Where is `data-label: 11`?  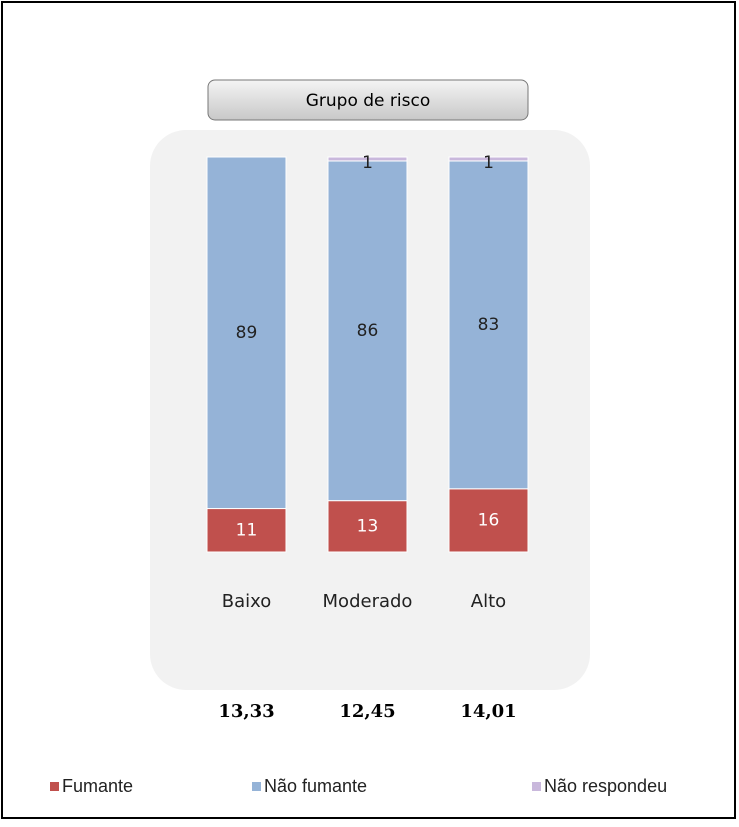
data-label: 11 is located at coordinates (247, 530).